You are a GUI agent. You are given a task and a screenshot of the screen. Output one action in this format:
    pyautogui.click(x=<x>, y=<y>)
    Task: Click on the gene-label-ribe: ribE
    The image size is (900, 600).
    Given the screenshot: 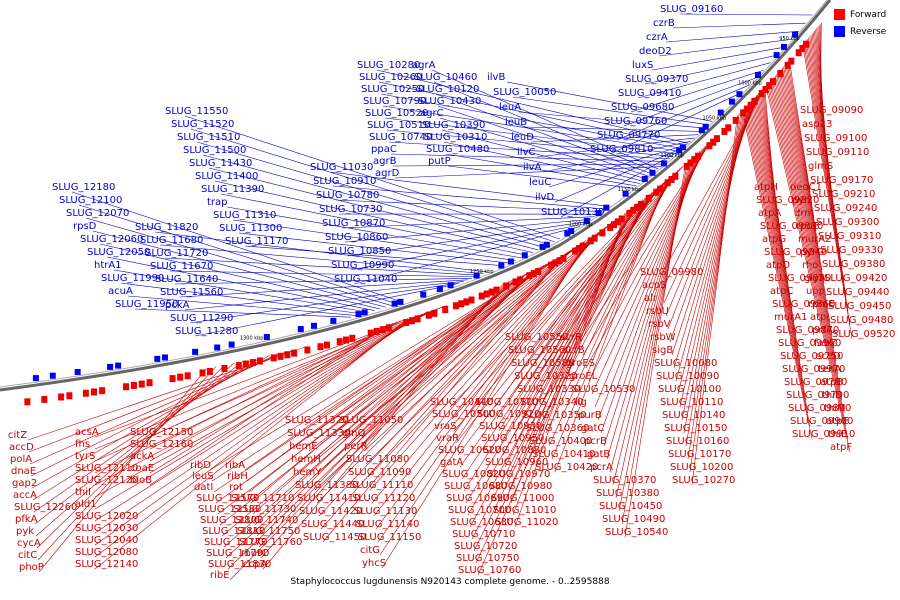 What is the action you would take?
    pyautogui.click(x=220, y=575)
    